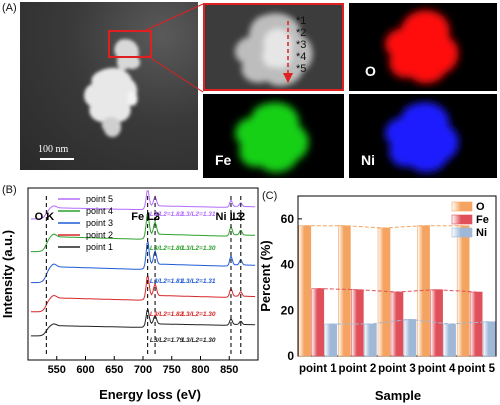 This screenshot has width=500, height=405. I want to click on panel-c-label: (C), so click(270, 196).